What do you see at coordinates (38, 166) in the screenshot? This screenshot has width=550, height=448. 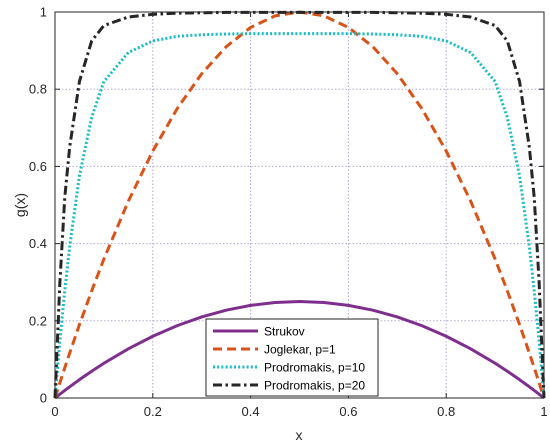 I see `y-tick-label: 0.6` at bounding box center [38, 166].